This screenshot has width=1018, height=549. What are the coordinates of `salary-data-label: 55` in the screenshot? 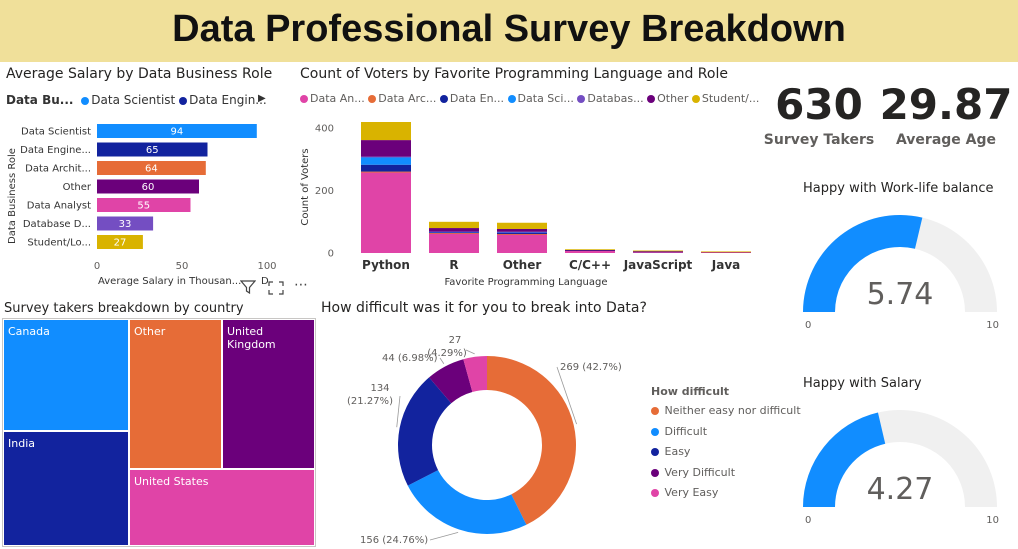 It's located at (143, 206).